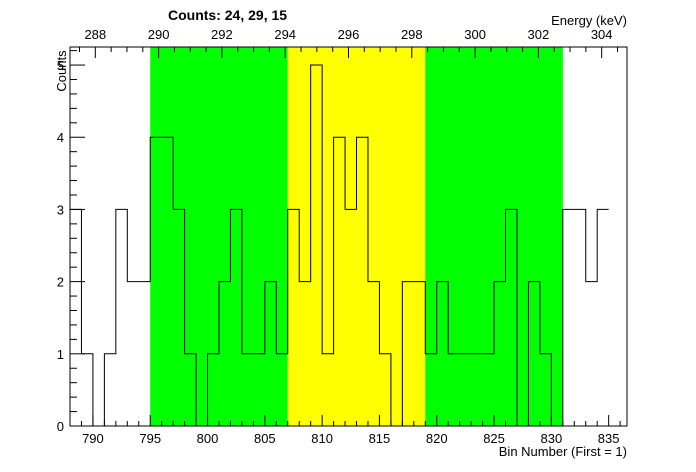  Describe the element at coordinates (322, 438) in the screenshot. I see `x-tick-label: 810` at that location.